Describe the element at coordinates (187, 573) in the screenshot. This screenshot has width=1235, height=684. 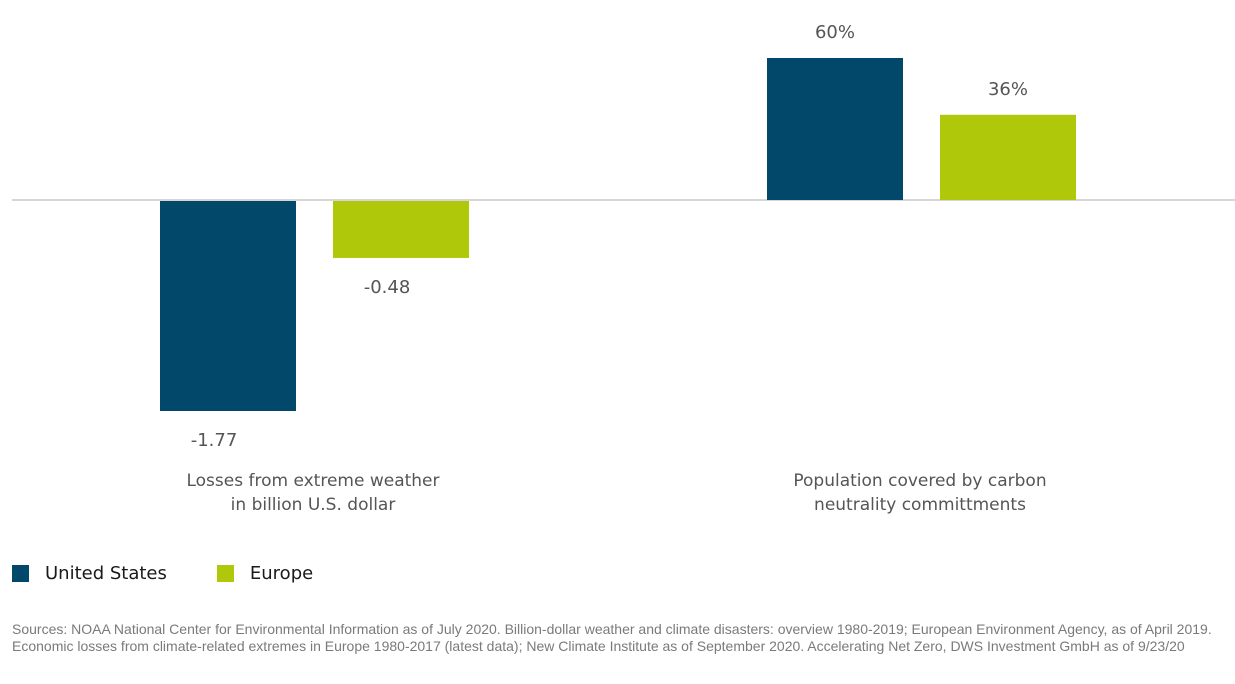
I see `legend: United States Europe` at that location.